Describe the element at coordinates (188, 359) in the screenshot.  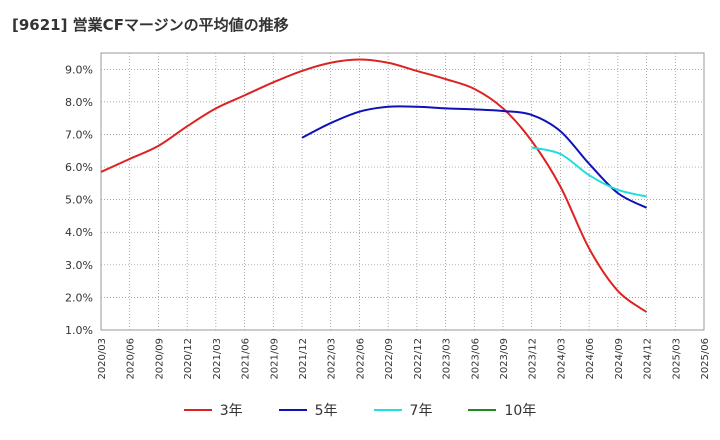
I see `x-tick-label: 2020/12` at that location.